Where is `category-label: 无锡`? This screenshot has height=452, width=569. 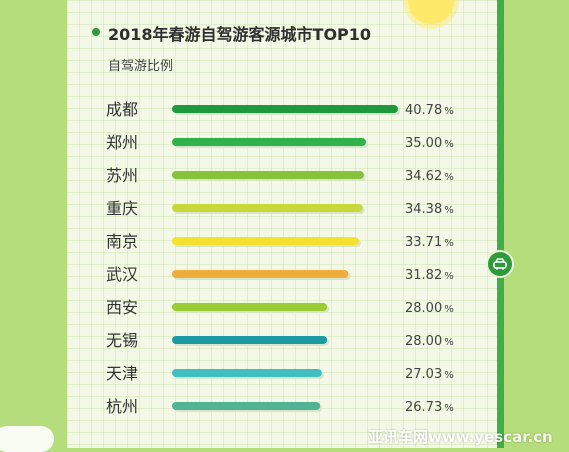
category-label: 无锡 is located at coordinates (122, 340).